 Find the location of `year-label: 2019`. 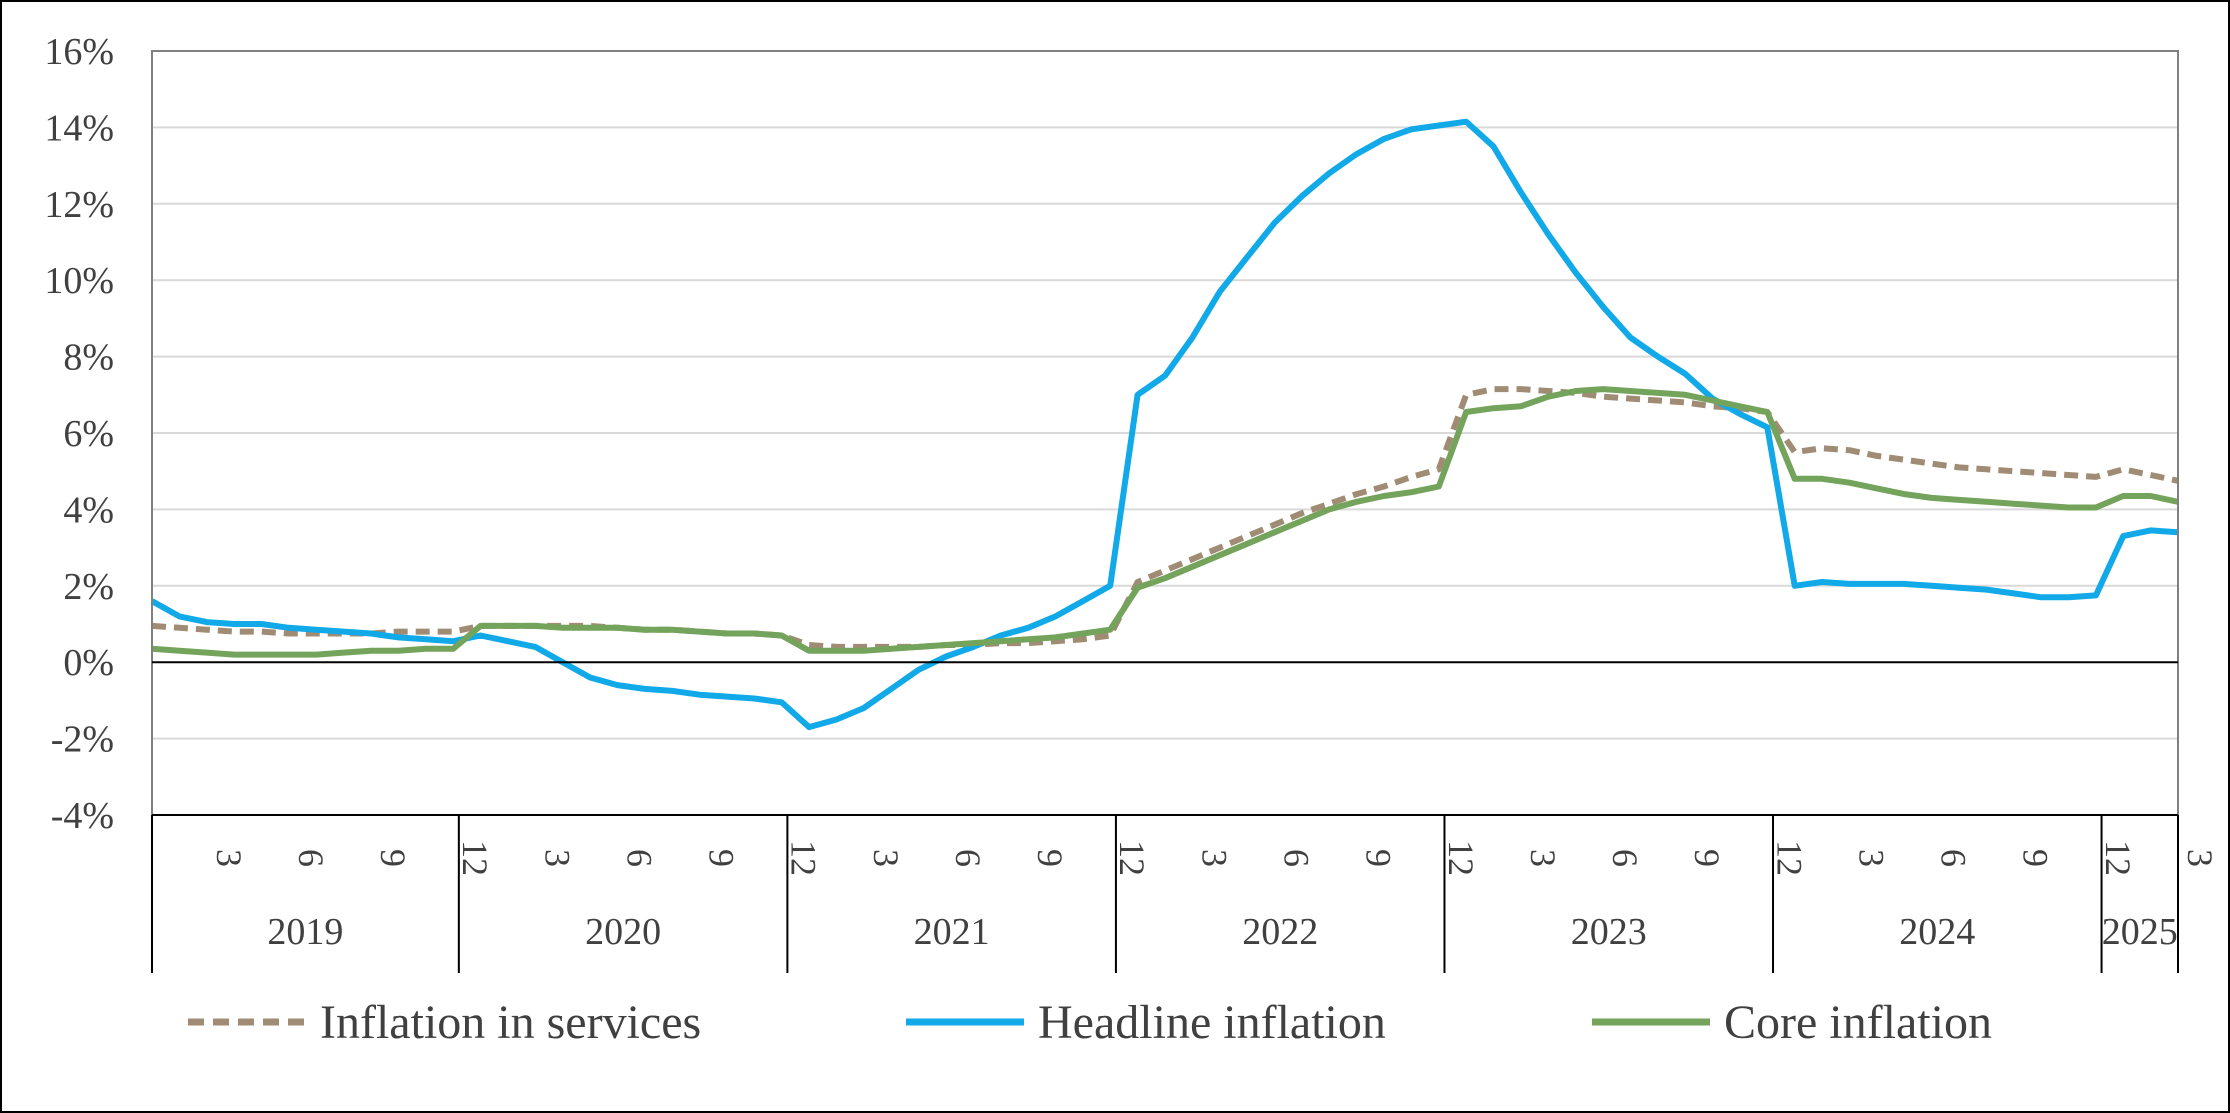

year-label: 2019 is located at coordinates (305, 932).